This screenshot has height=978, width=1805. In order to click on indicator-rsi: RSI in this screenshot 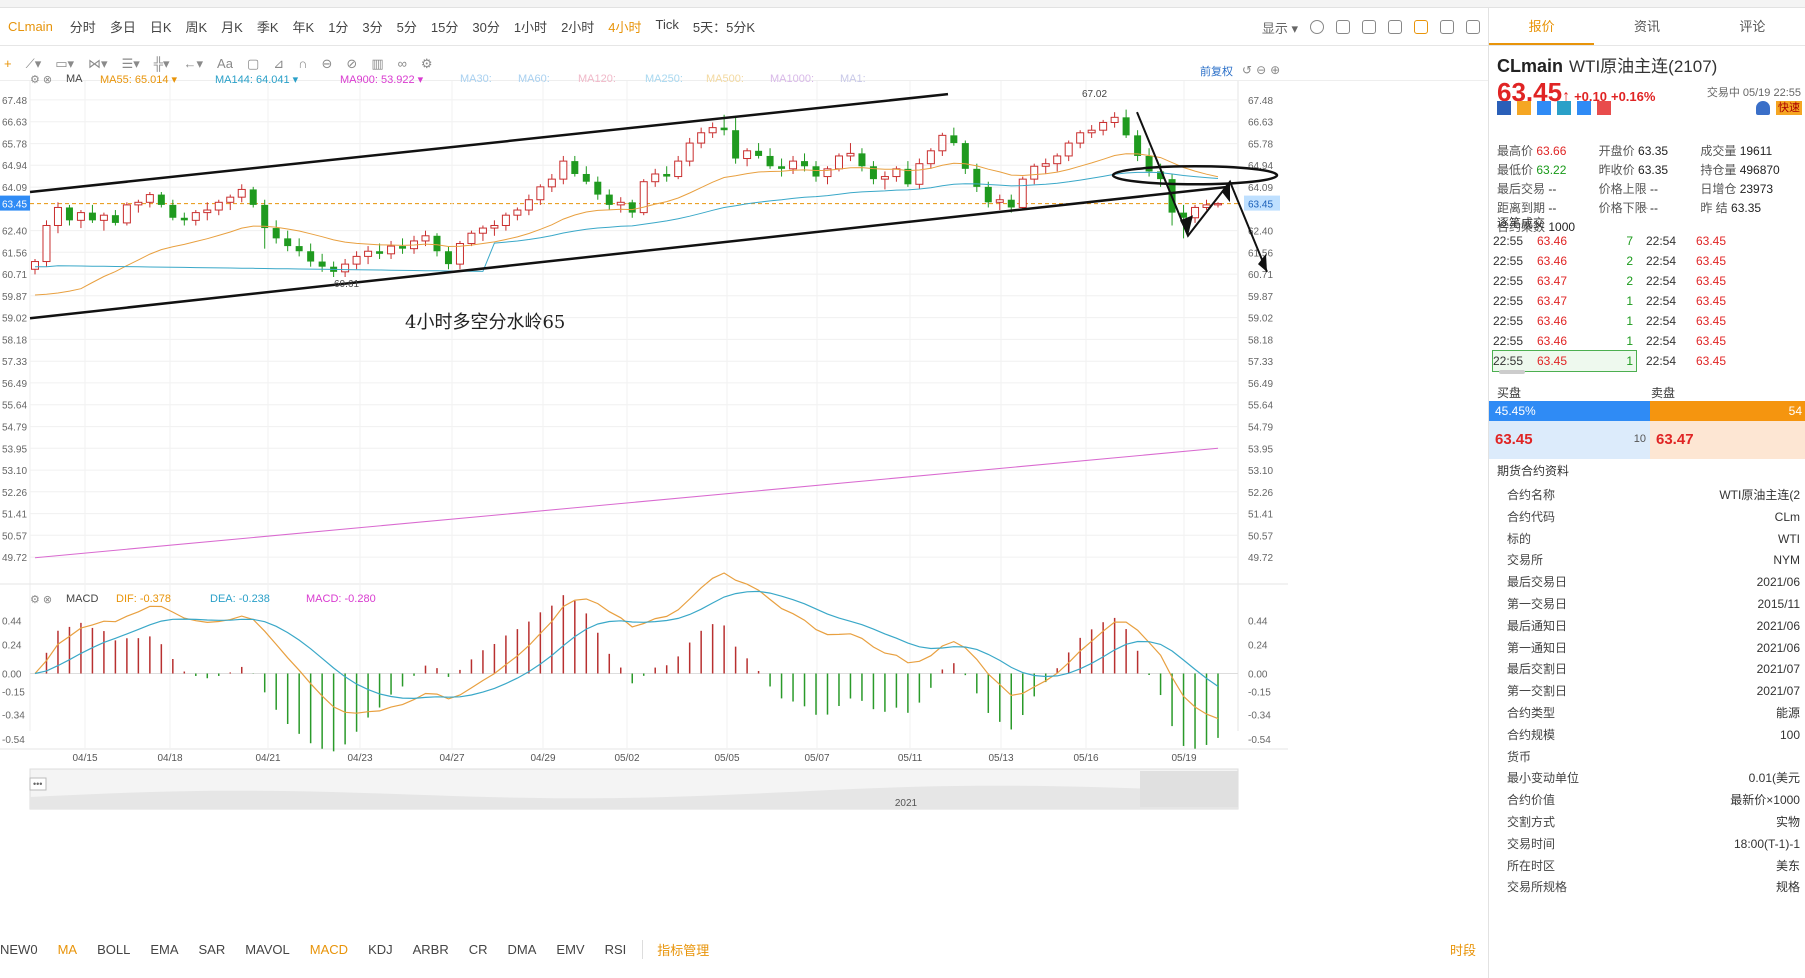, I will do `click(615, 949)`.